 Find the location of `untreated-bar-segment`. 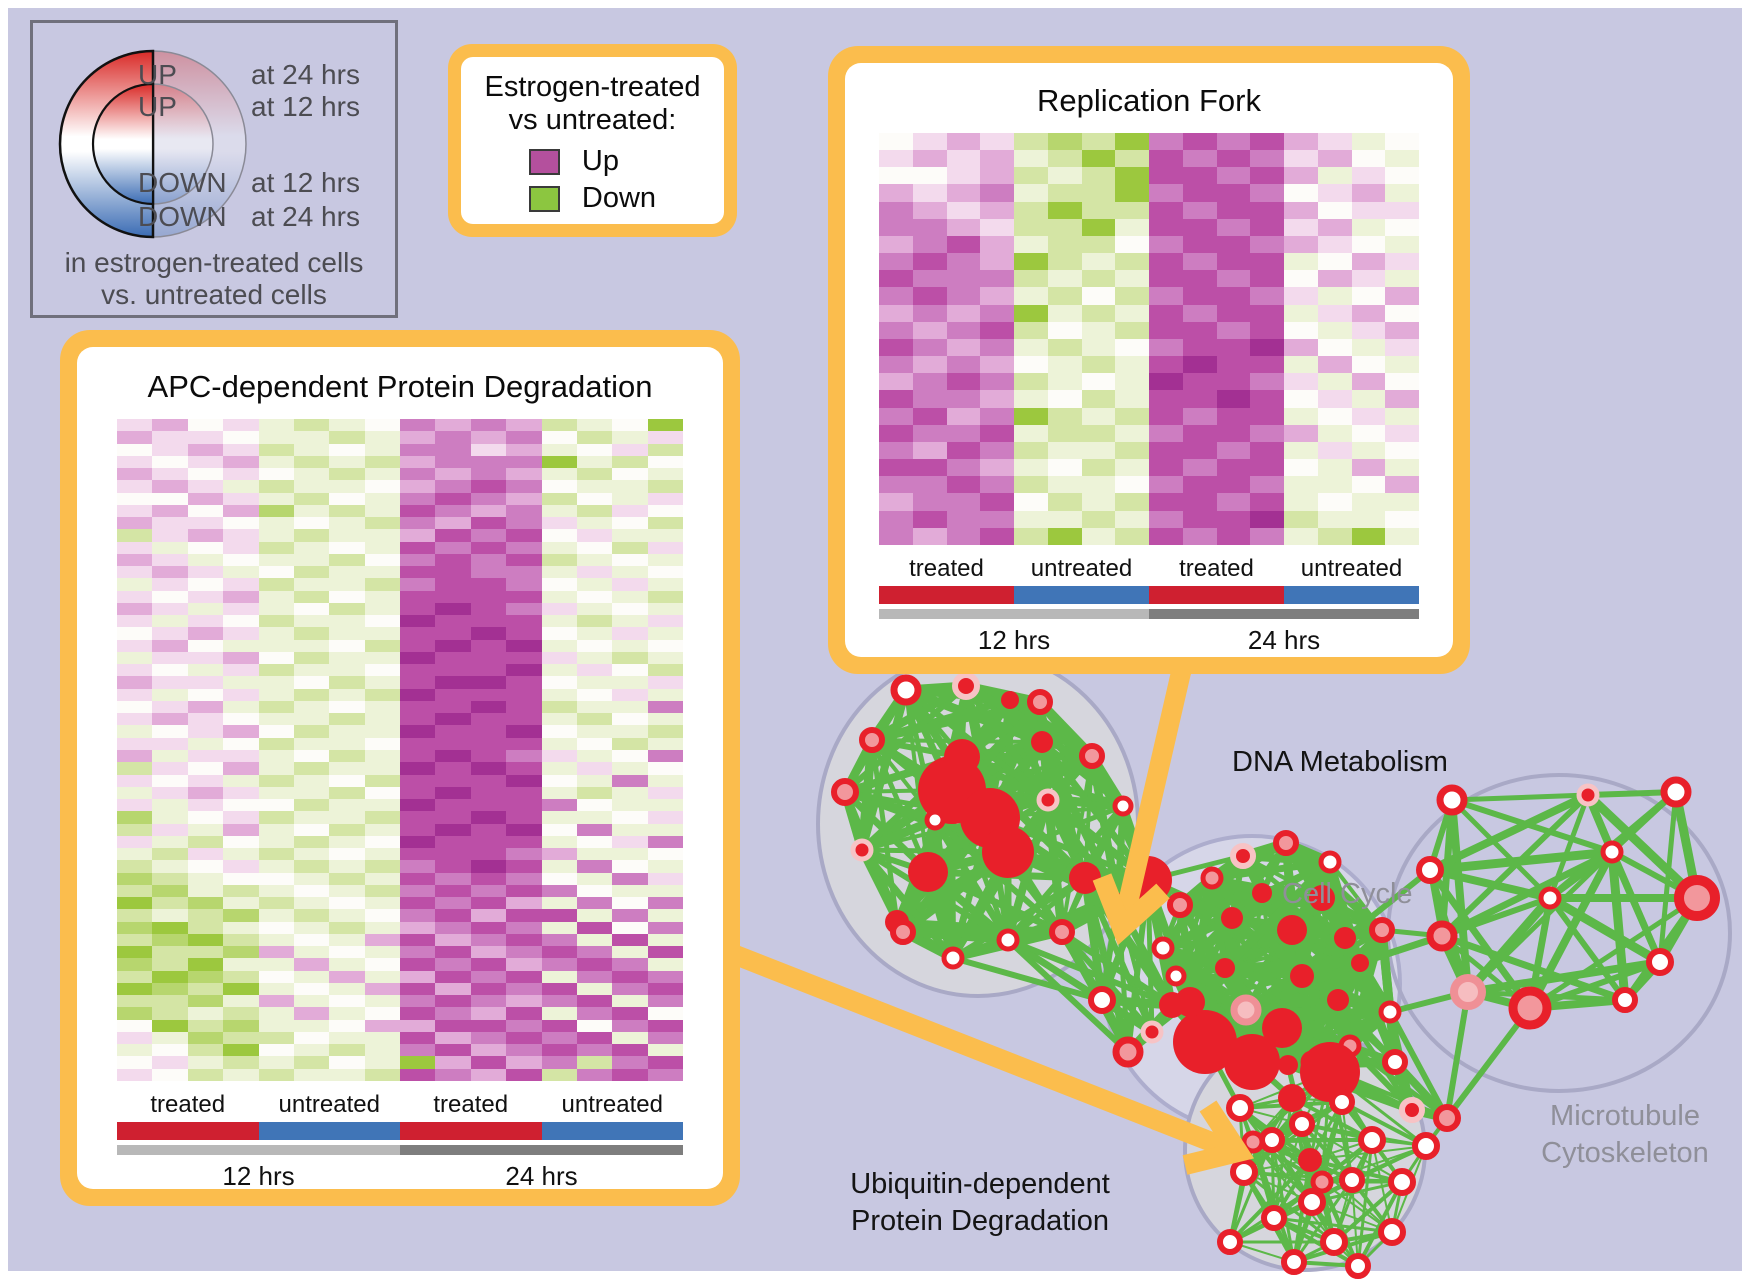

untreated-bar-segment is located at coordinates (1081, 595).